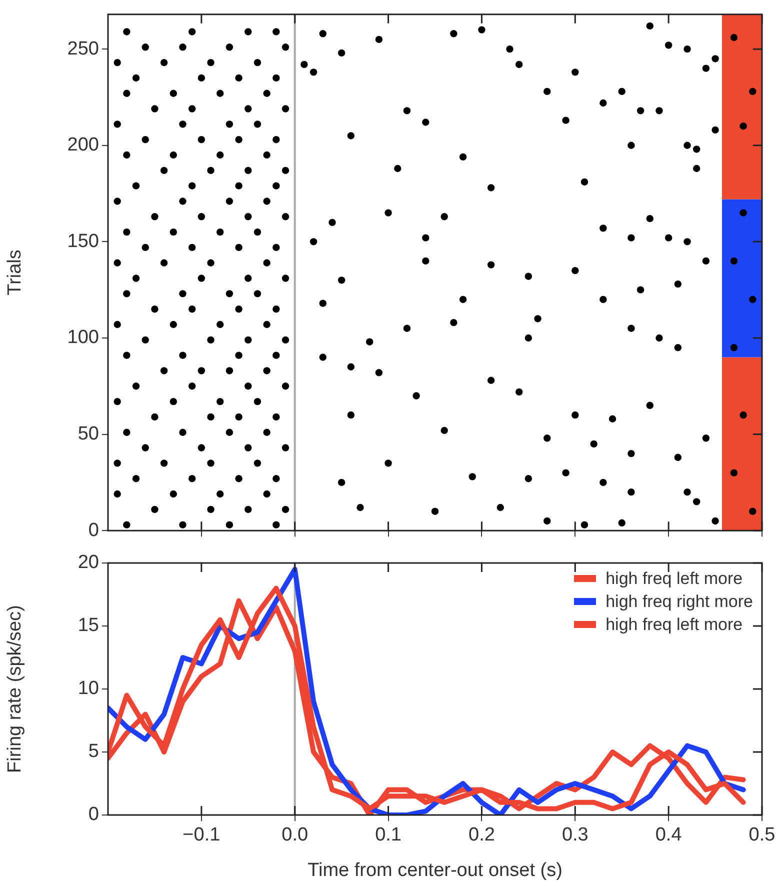 The height and width of the screenshot is (886, 781). I want to click on y-tick-label: 150, so click(83, 241).